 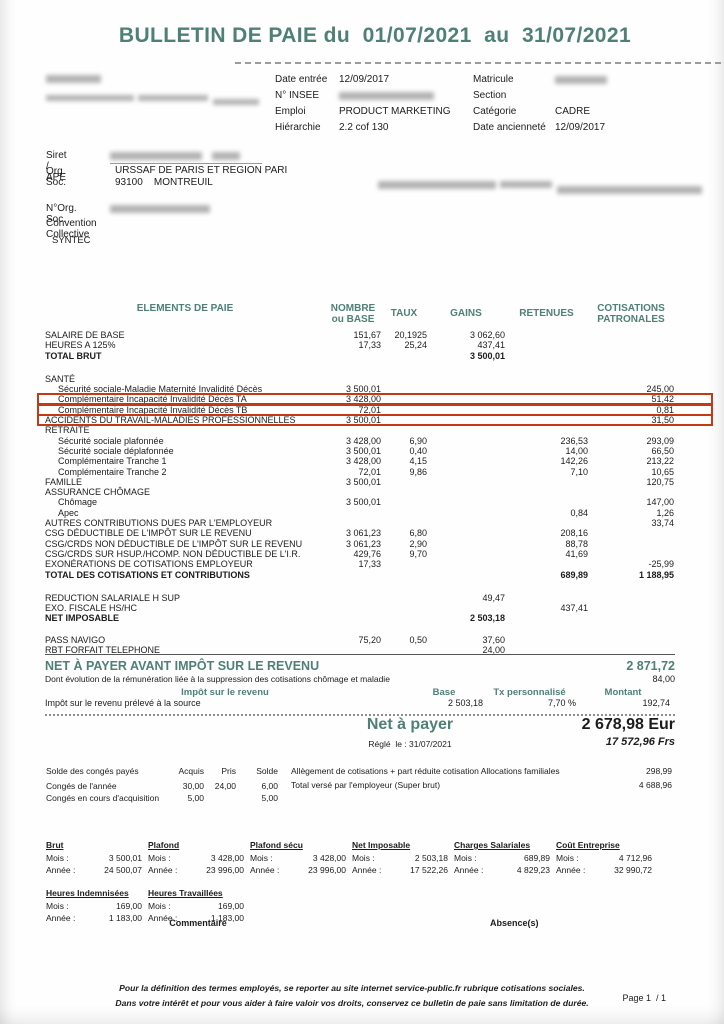 What do you see at coordinates (85, 335) in the screenshot?
I see `pay-row-label: SALAIRE DE BASE` at bounding box center [85, 335].